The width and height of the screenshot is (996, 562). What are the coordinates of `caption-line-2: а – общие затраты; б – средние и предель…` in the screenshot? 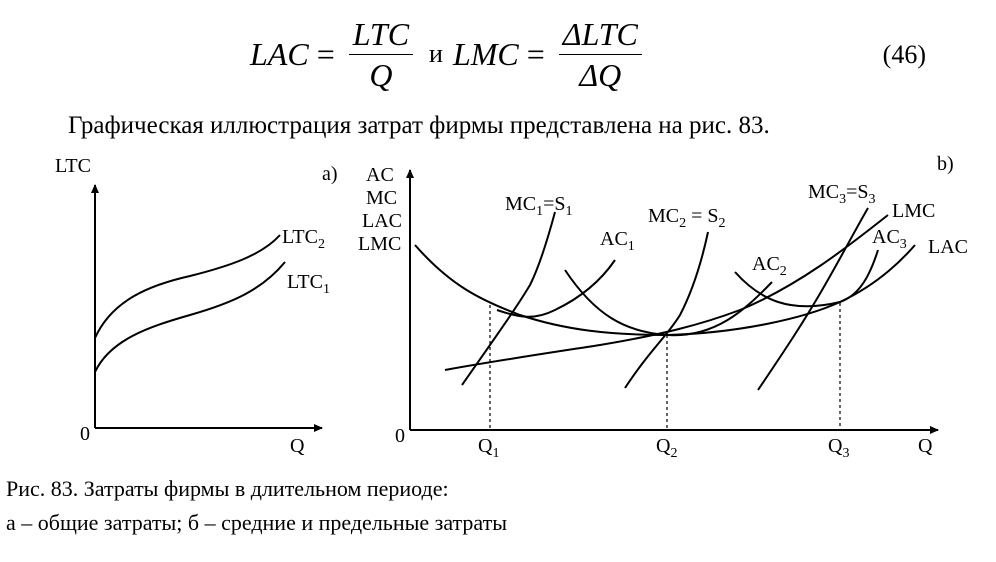 It's located at (257, 522).